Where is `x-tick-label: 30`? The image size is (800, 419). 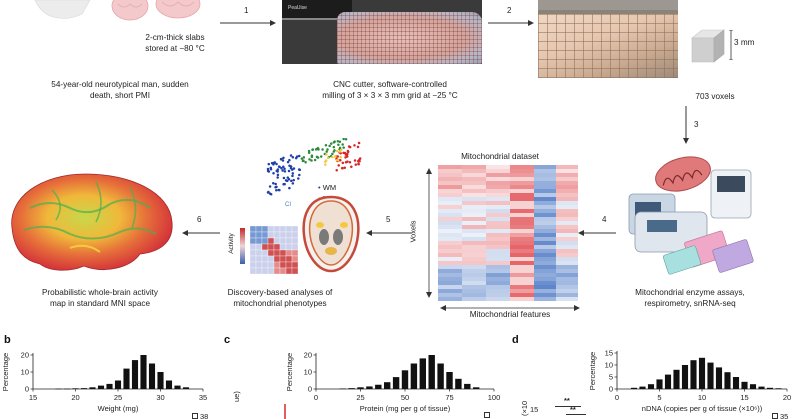
x-tick-label: 30 is located at coordinates (160, 397).